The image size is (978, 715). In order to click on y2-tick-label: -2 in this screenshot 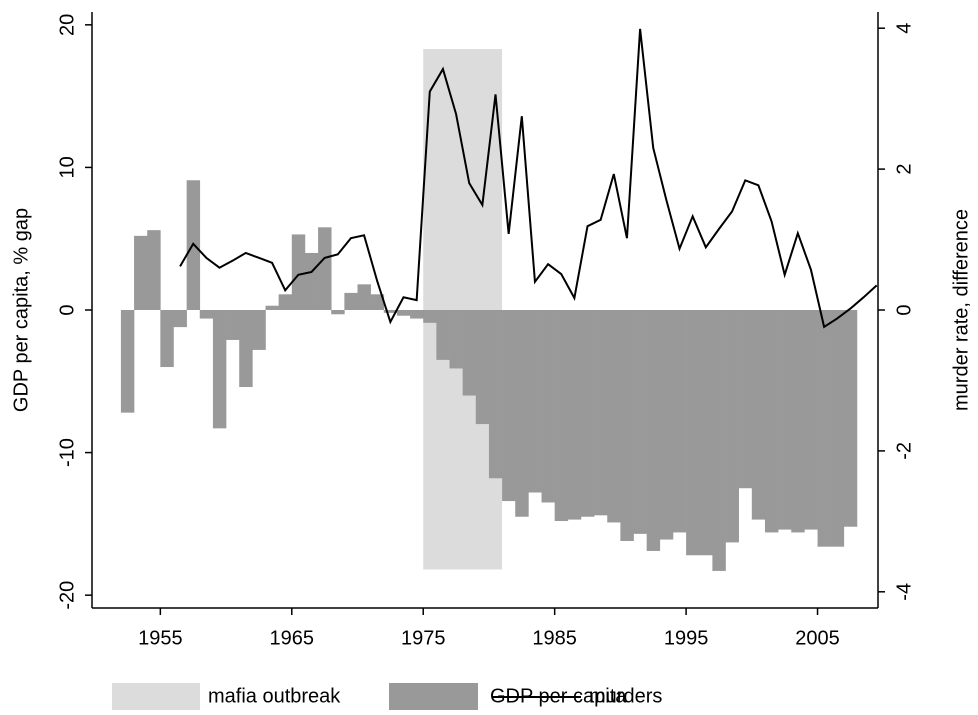, I will do `click(904, 451)`.